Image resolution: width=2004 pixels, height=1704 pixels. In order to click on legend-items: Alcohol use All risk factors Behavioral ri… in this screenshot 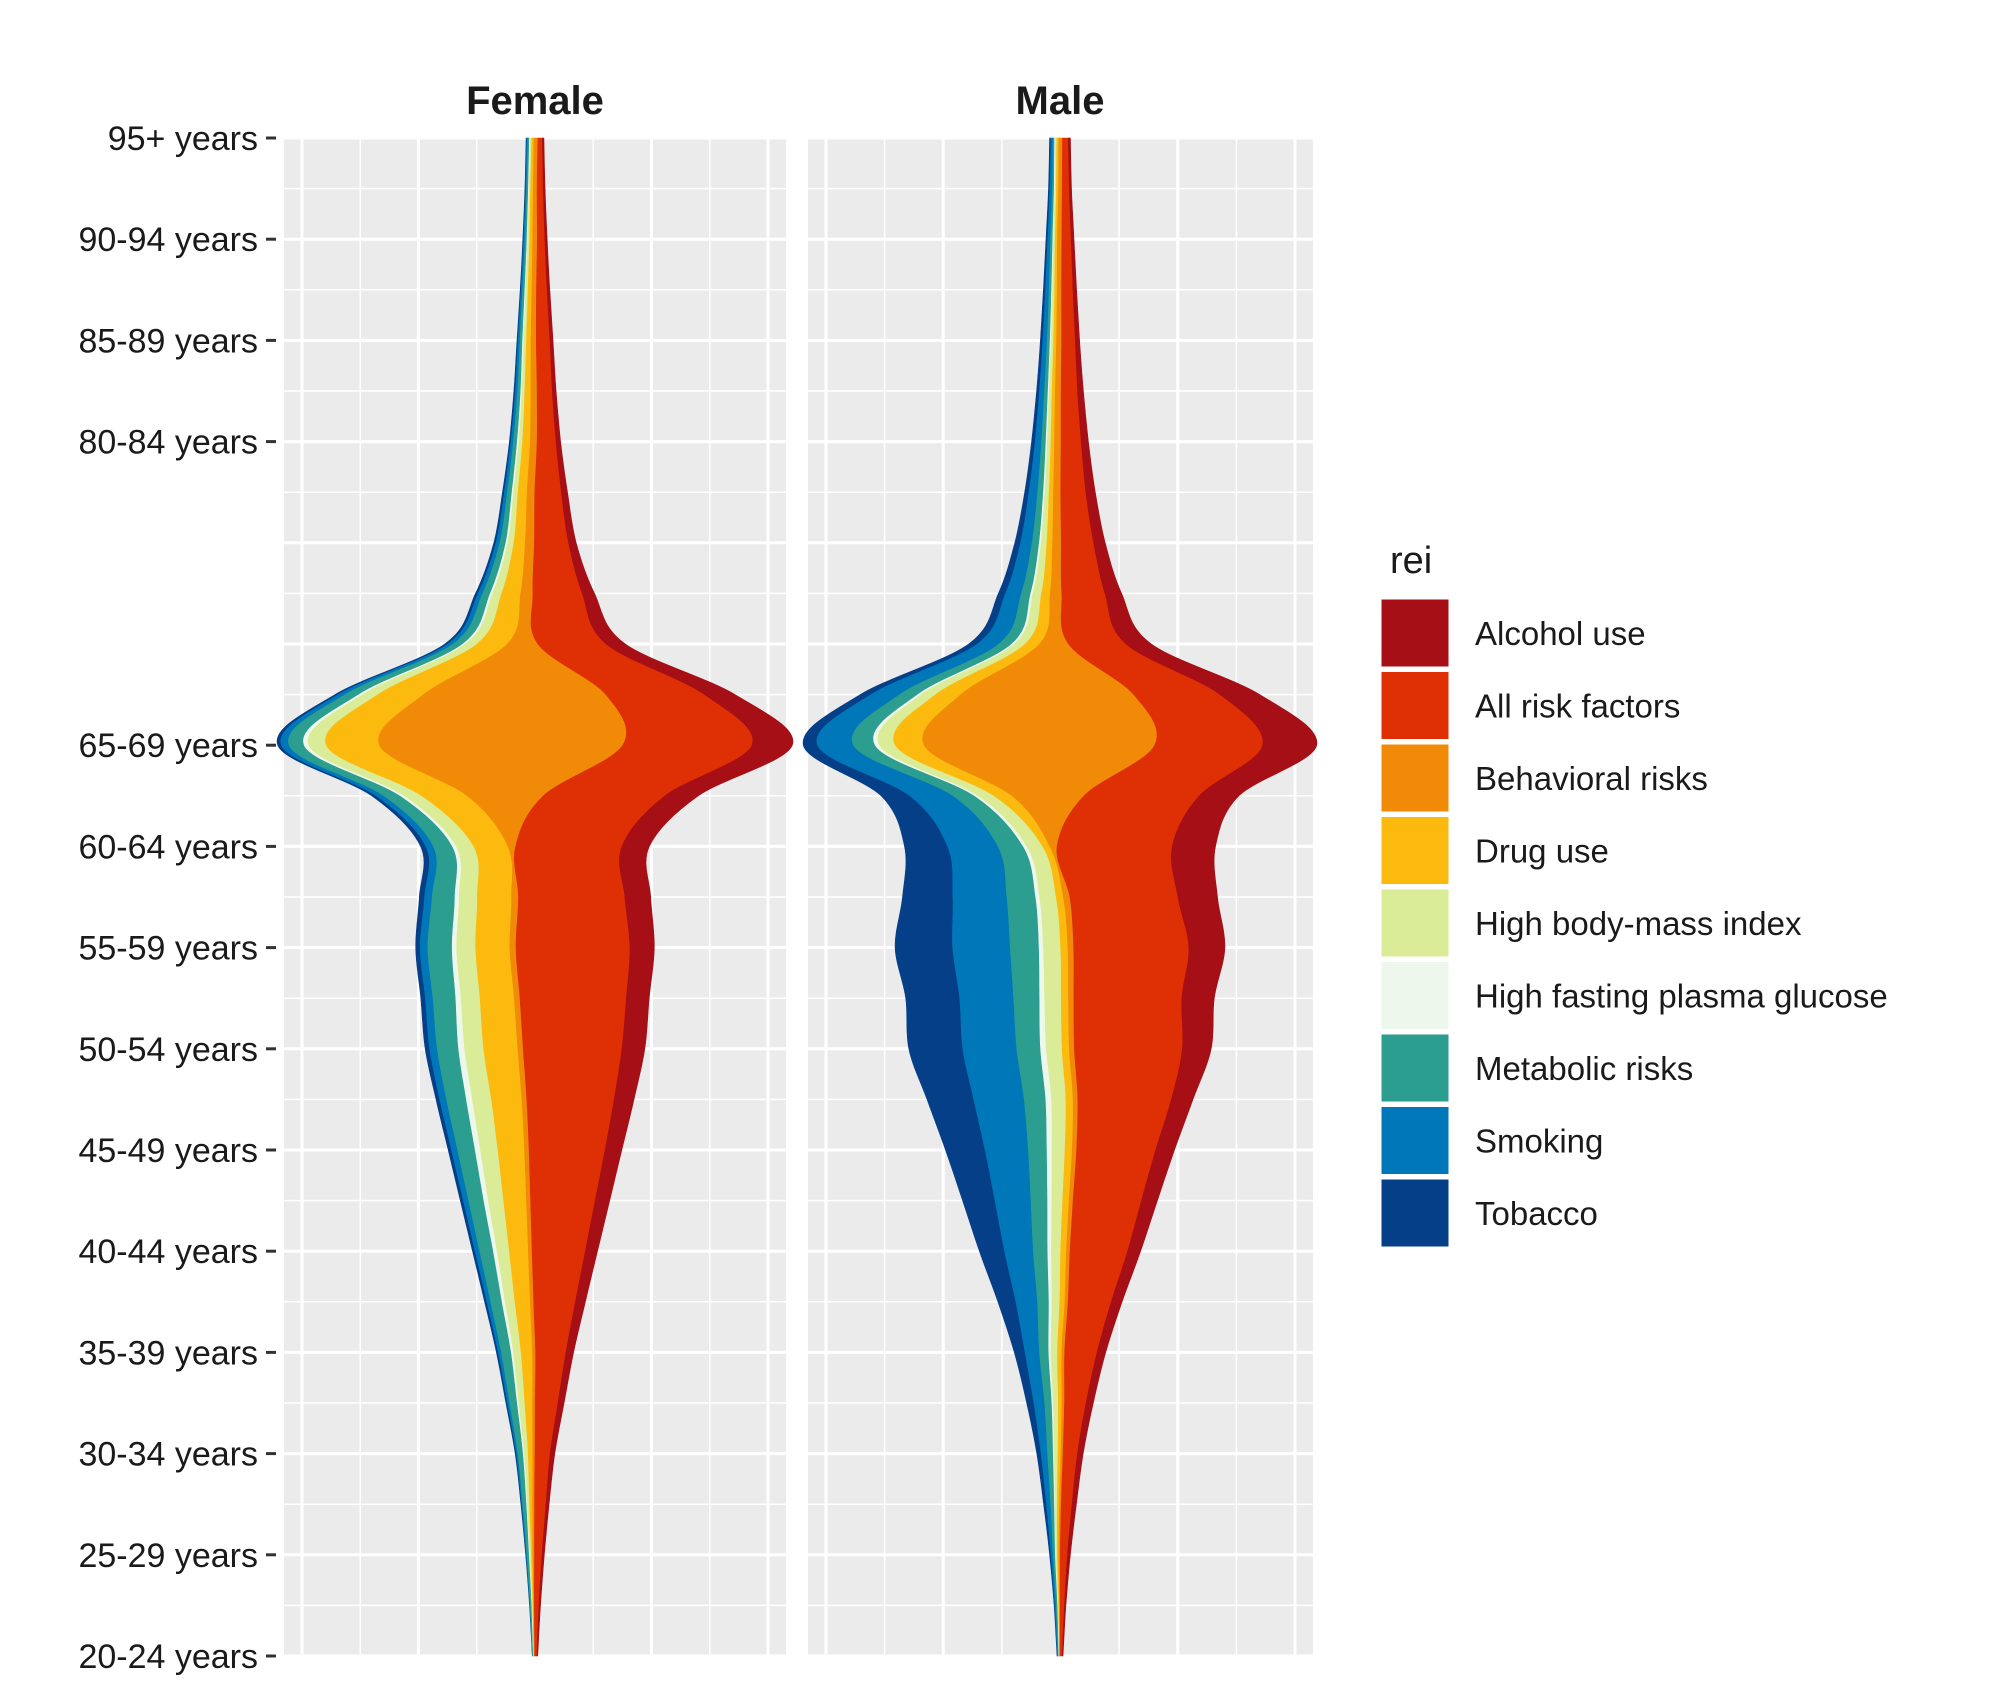, I will do `click(1633, 923)`.